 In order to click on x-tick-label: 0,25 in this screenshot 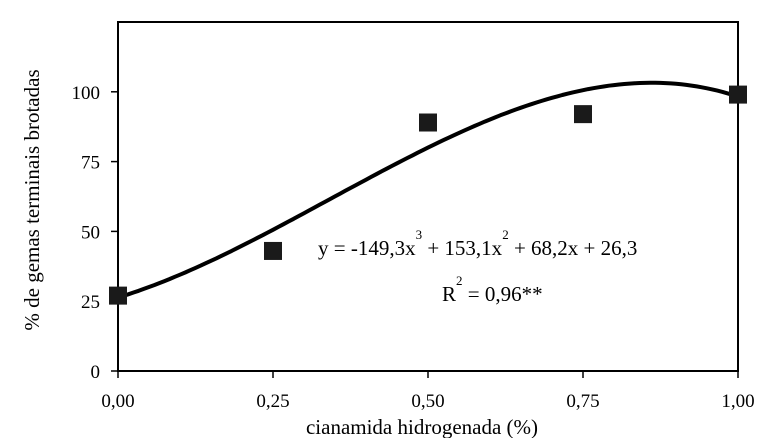, I will do `click(272, 401)`.